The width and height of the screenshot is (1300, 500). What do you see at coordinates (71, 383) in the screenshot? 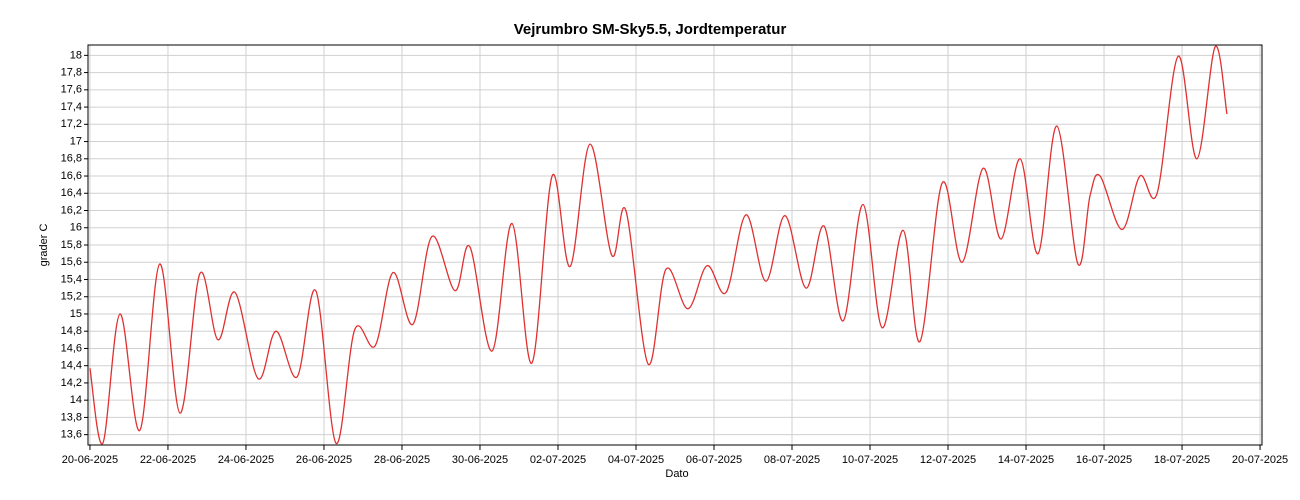
I see `y-tick-label: 14,2` at bounding box center [71, 383].